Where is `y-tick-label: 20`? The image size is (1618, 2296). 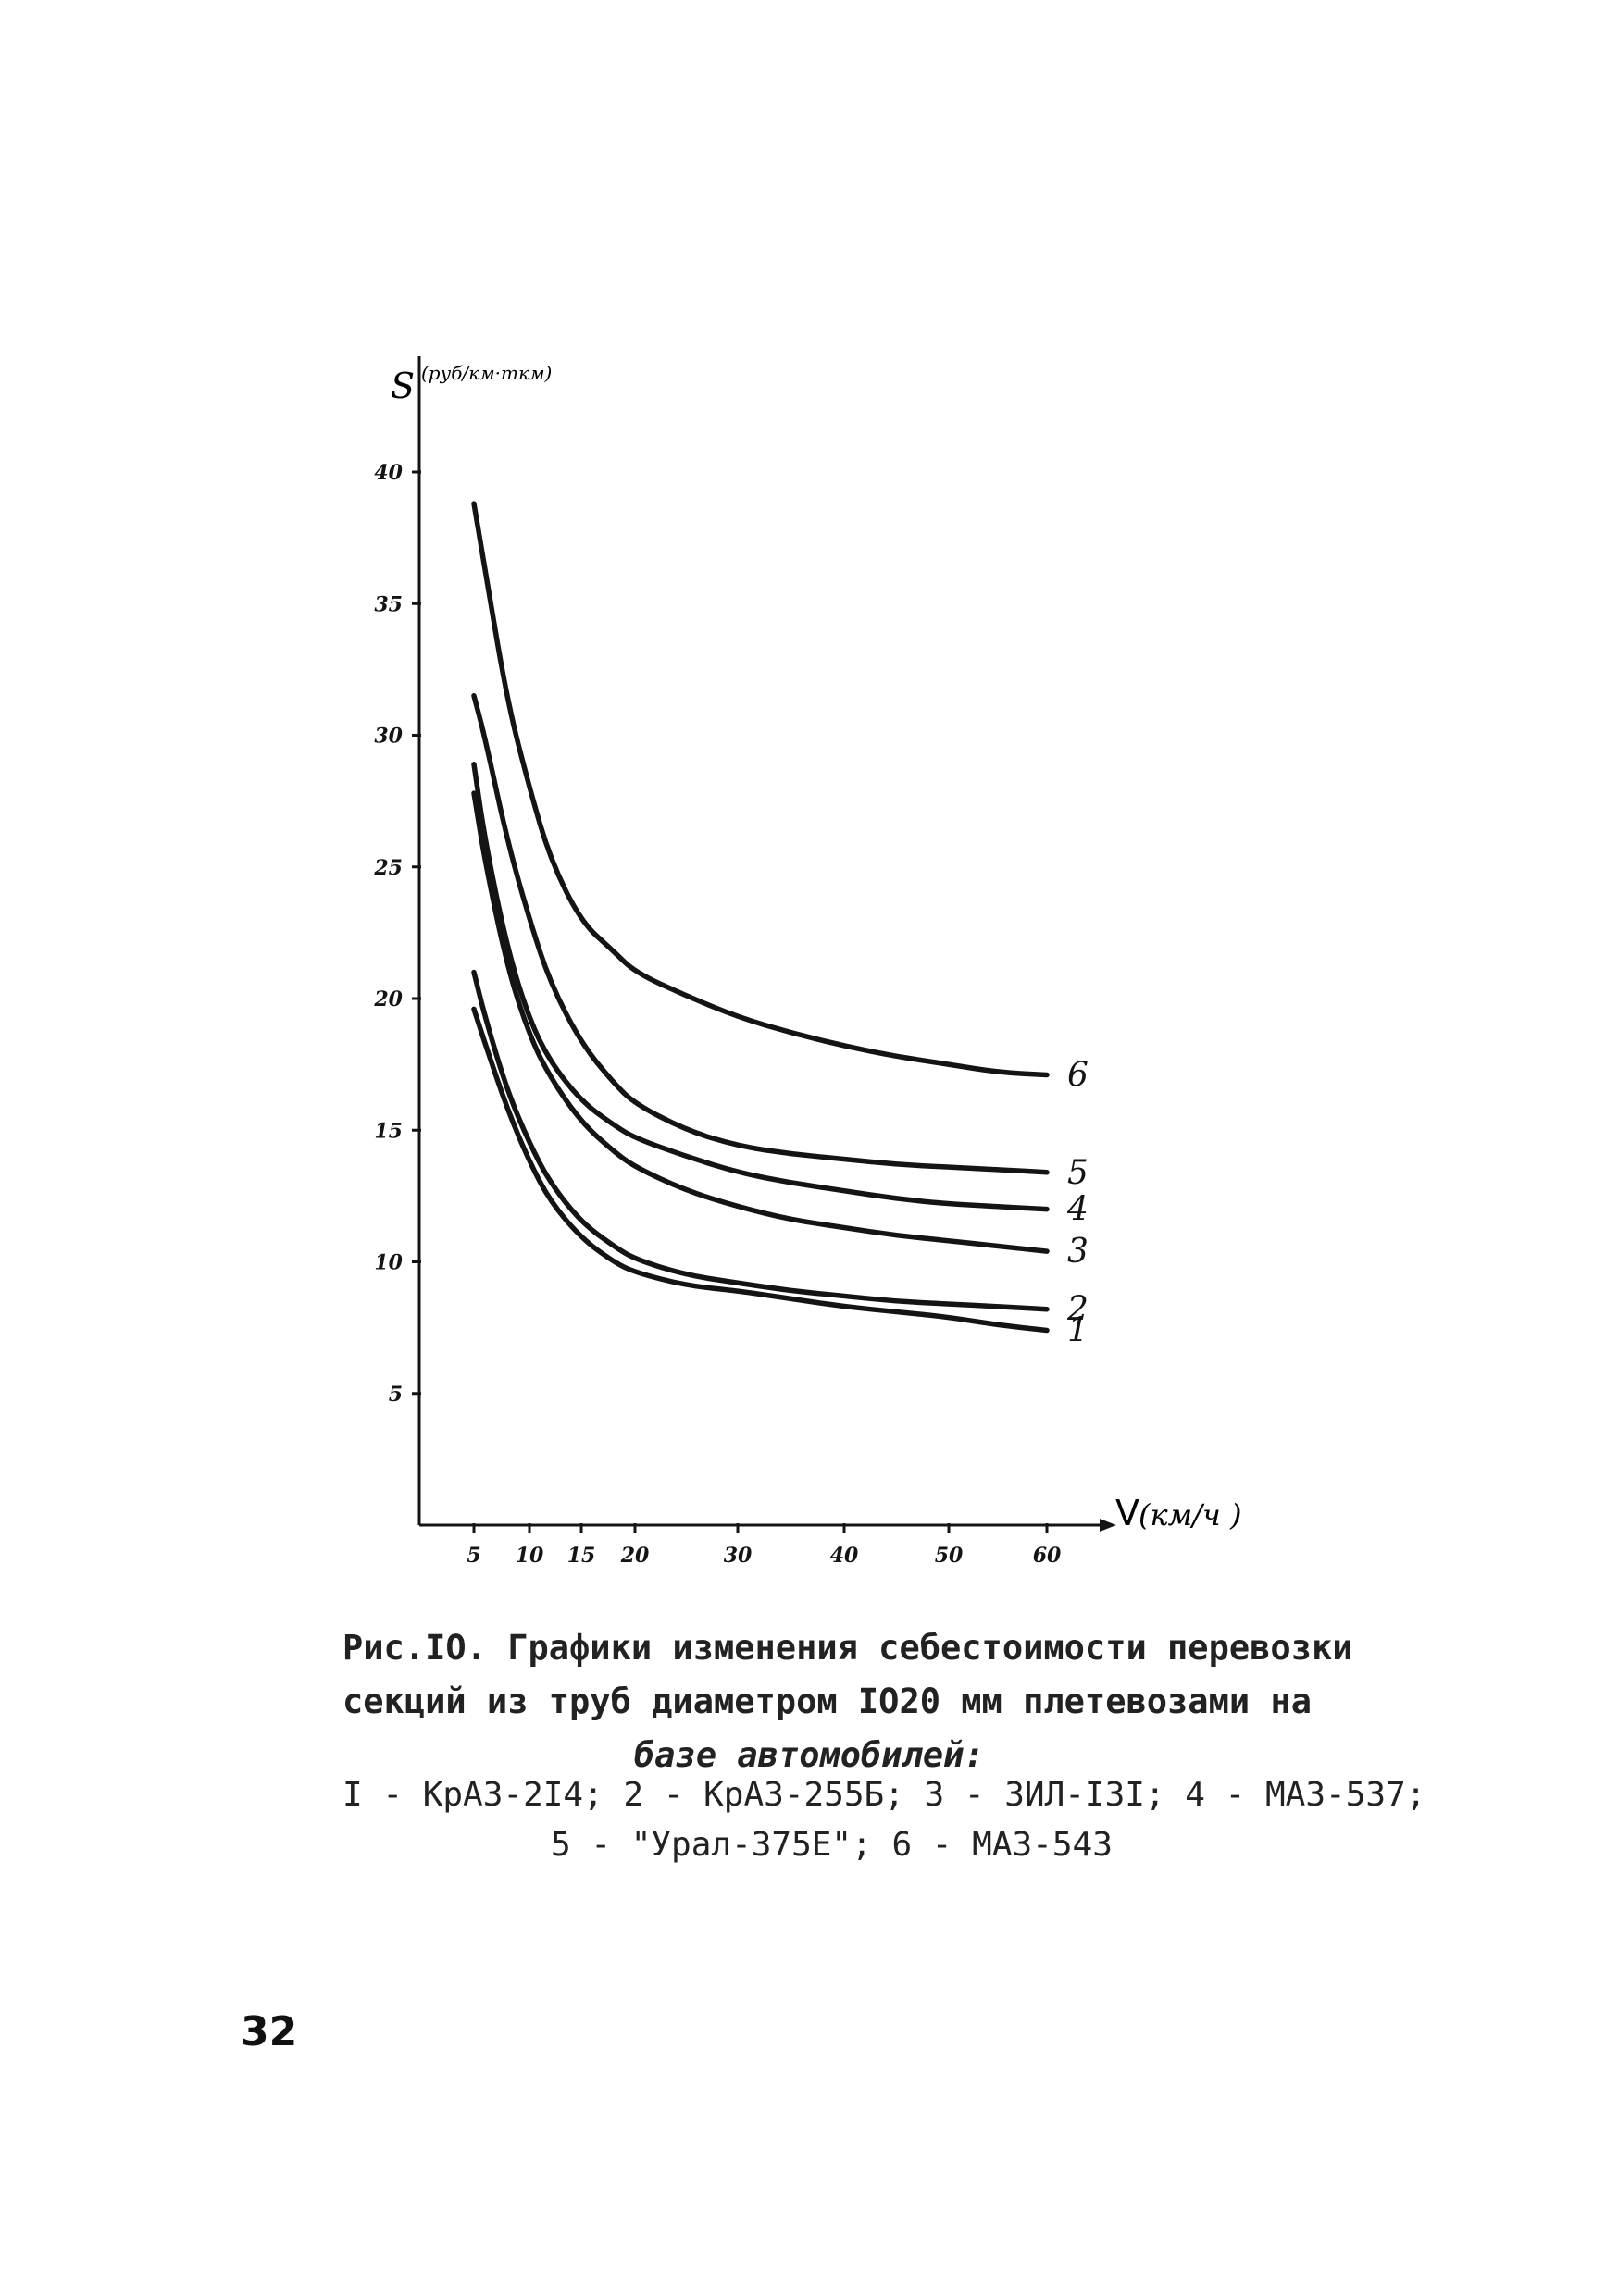
y-tick-label: 20 is located at coordinates (388, 999).